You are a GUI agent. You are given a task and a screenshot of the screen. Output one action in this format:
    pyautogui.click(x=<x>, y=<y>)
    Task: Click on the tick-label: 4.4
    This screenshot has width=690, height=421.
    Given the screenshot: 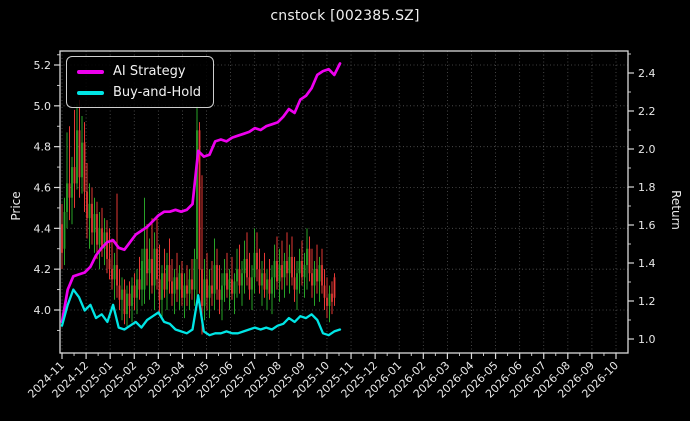 What is the action you would take?
    pyautogui.click(x=43, y=228)
    